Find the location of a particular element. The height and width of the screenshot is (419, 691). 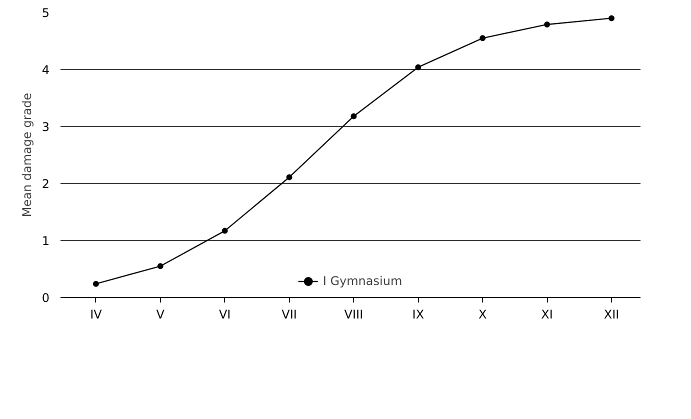

legend-label: I Gymnasium is located at coordinates (362, 281).